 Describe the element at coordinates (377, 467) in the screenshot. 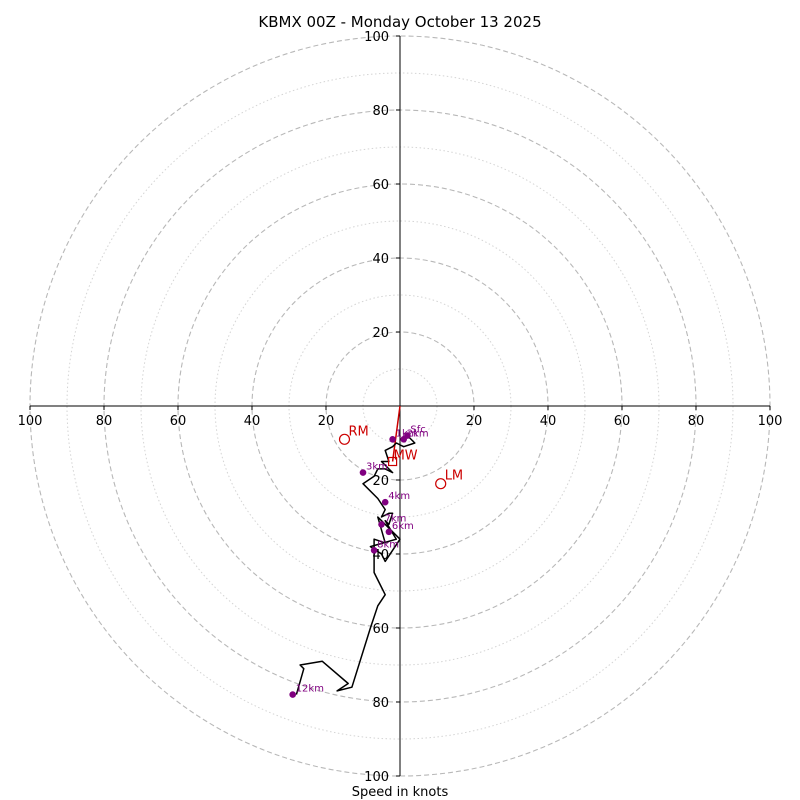

I see `height-label: 3km` at that location.